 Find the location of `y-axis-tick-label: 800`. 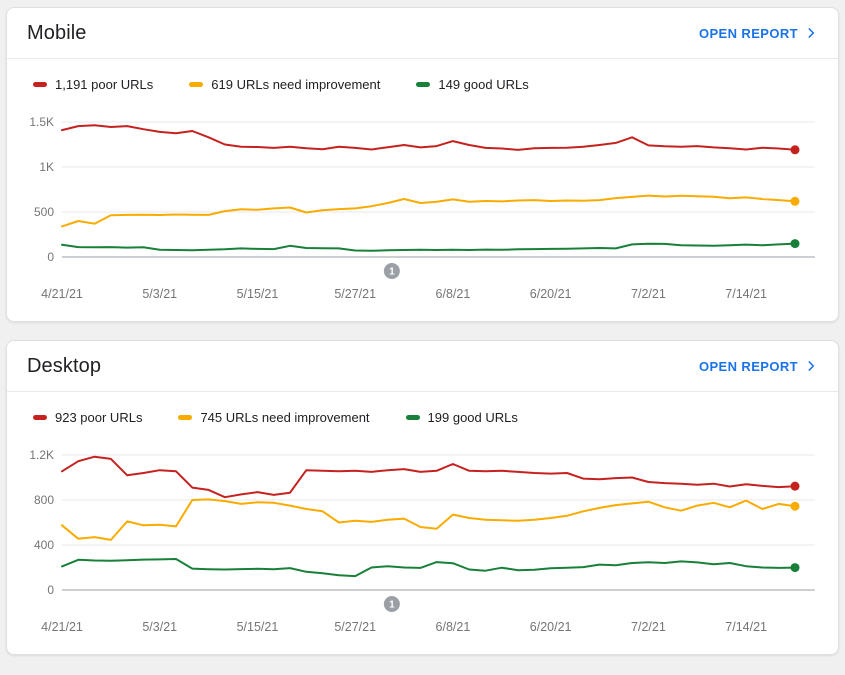

y-axis-tick-label: 800 is located at coordinates (44, 500).